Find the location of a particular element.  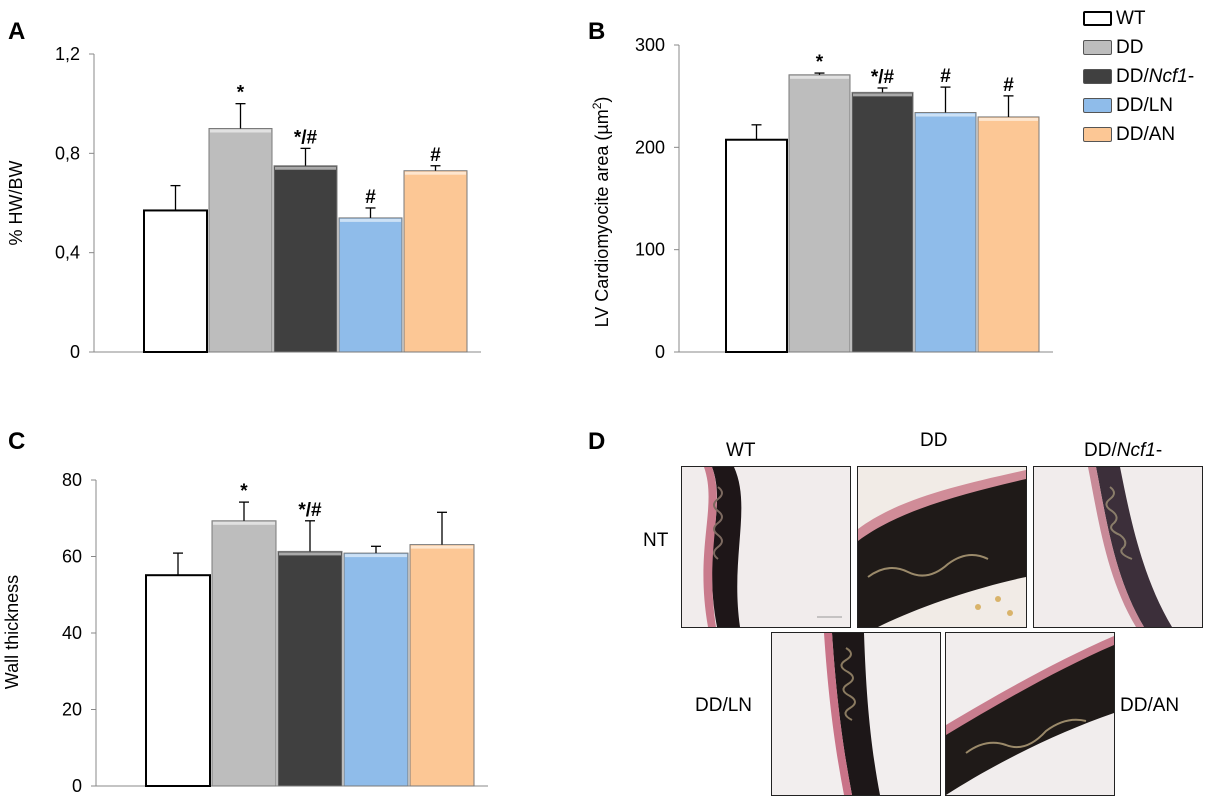

legend-item-dd-ln: DD/LN is located at coordinates (1138, 105).